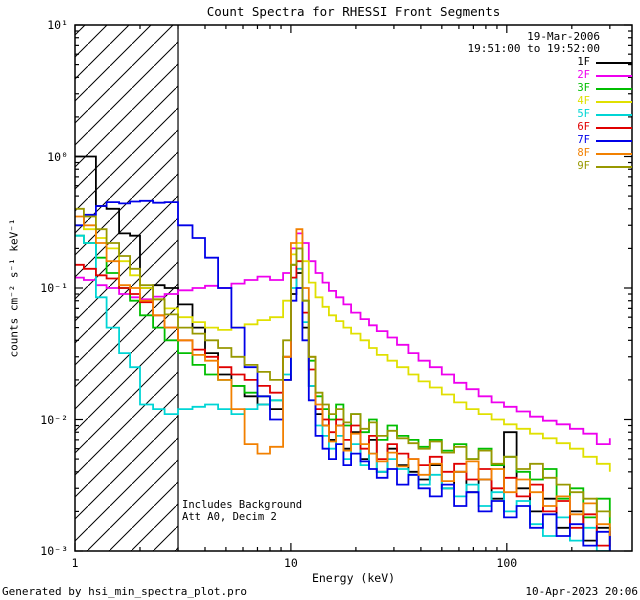  I want to click on legend-item: 8F, so click(604, 153).